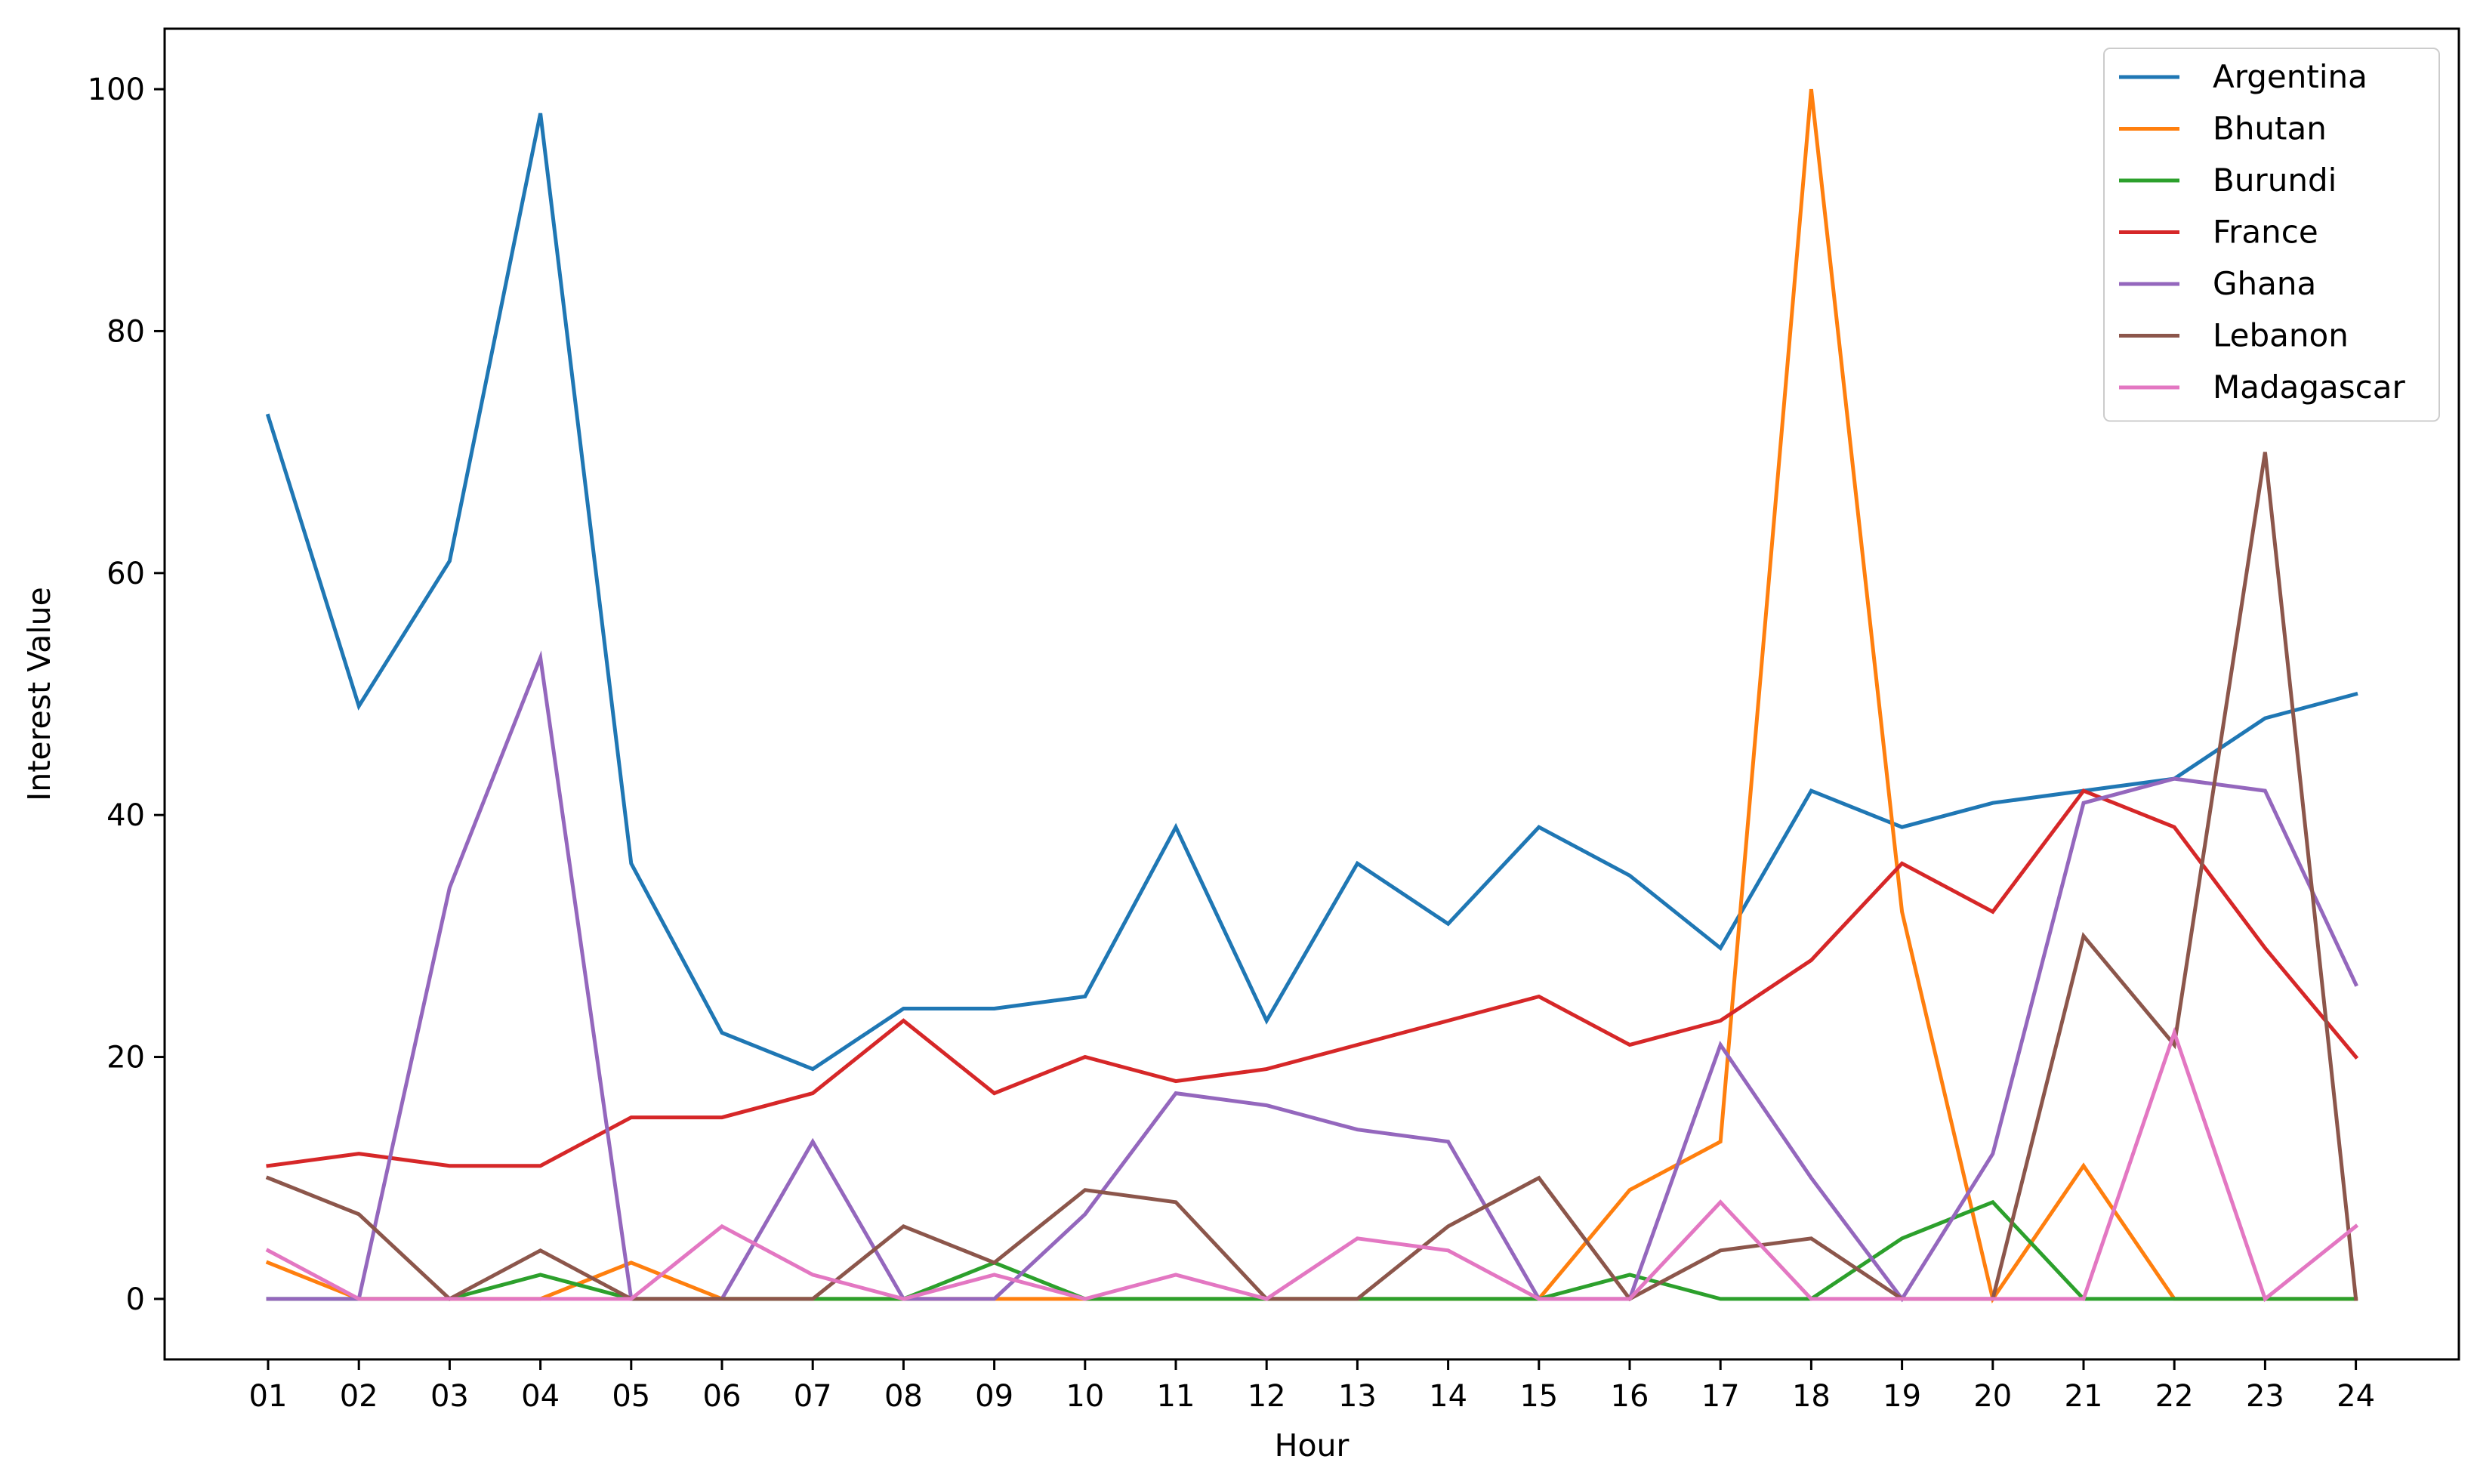 This screenshot has width=2477, height=1484. What do you see at coordinates (540, 1396) in the screenshot?
I see `x-tick-label: 04` at bounding box center [540, 1396].